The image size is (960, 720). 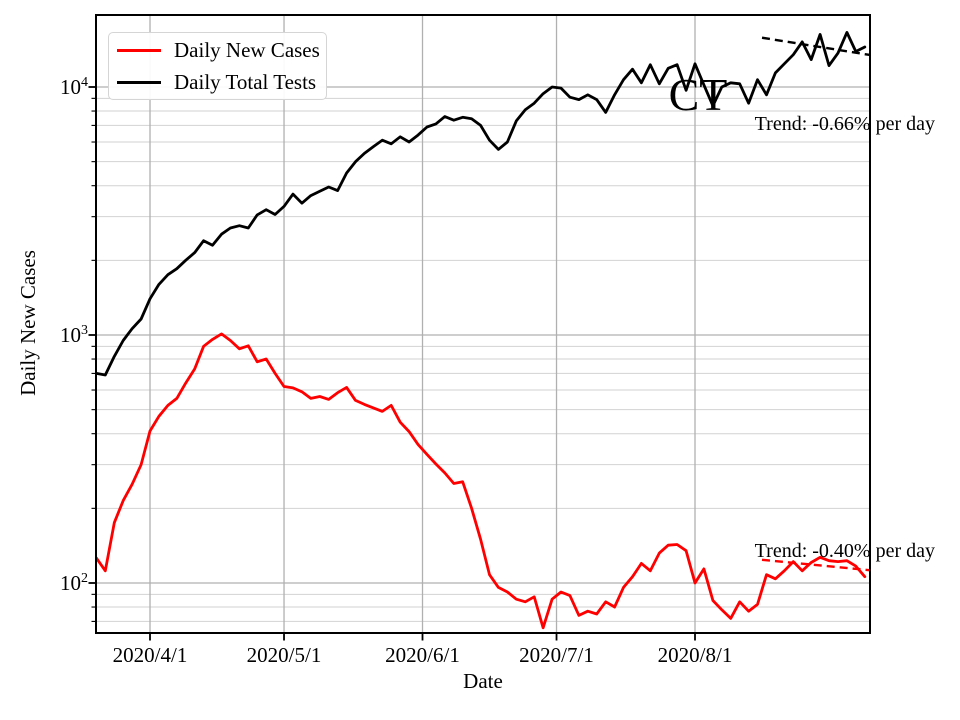 I want to click on x-tick-label-august: 2020/8/1, so click(x=695, y=655).